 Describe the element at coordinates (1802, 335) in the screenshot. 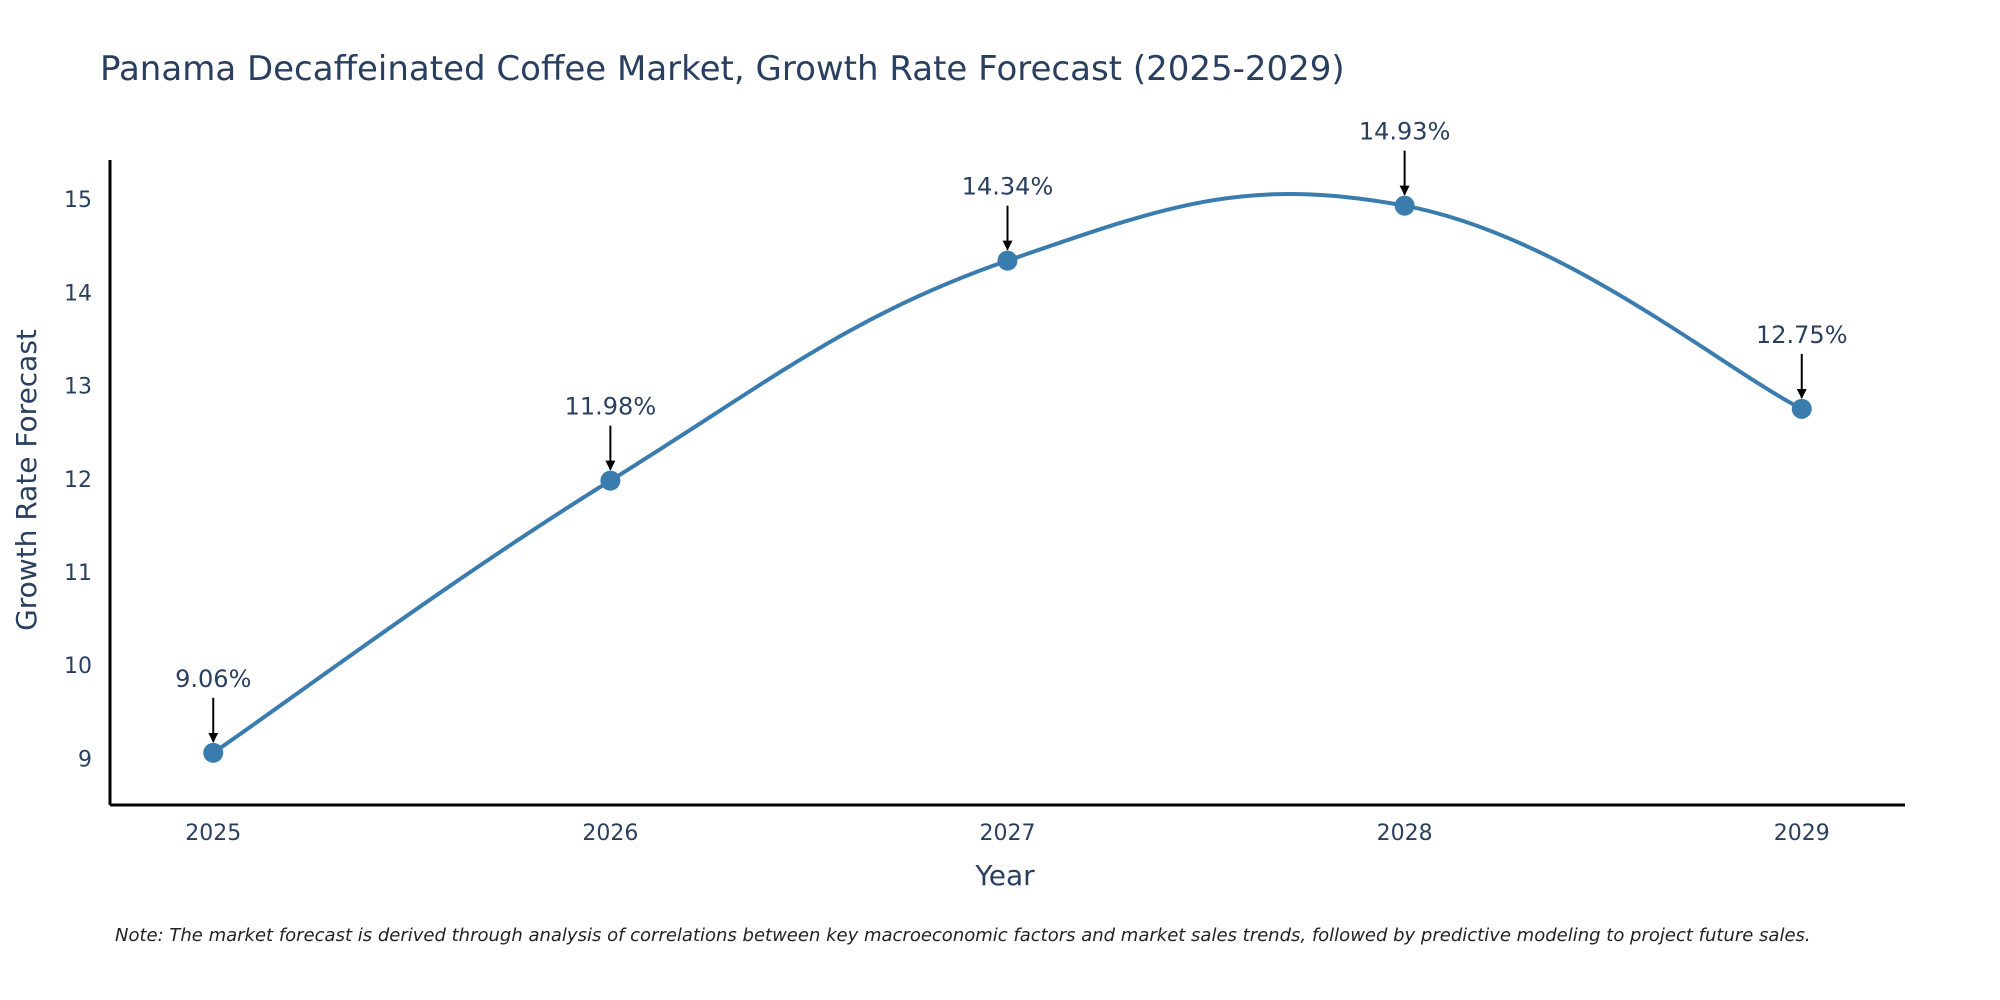

I see `data-label: 12.75%` at that location.